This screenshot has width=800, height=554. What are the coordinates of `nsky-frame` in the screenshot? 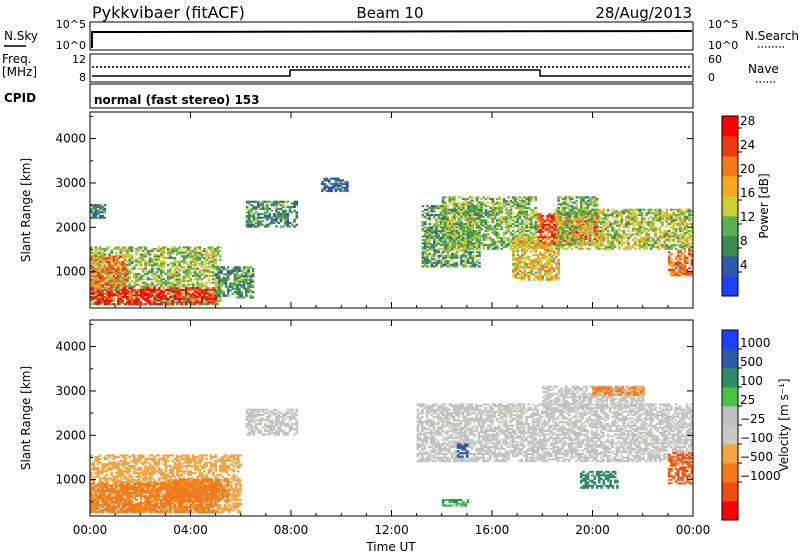 It's located at (391, 36).